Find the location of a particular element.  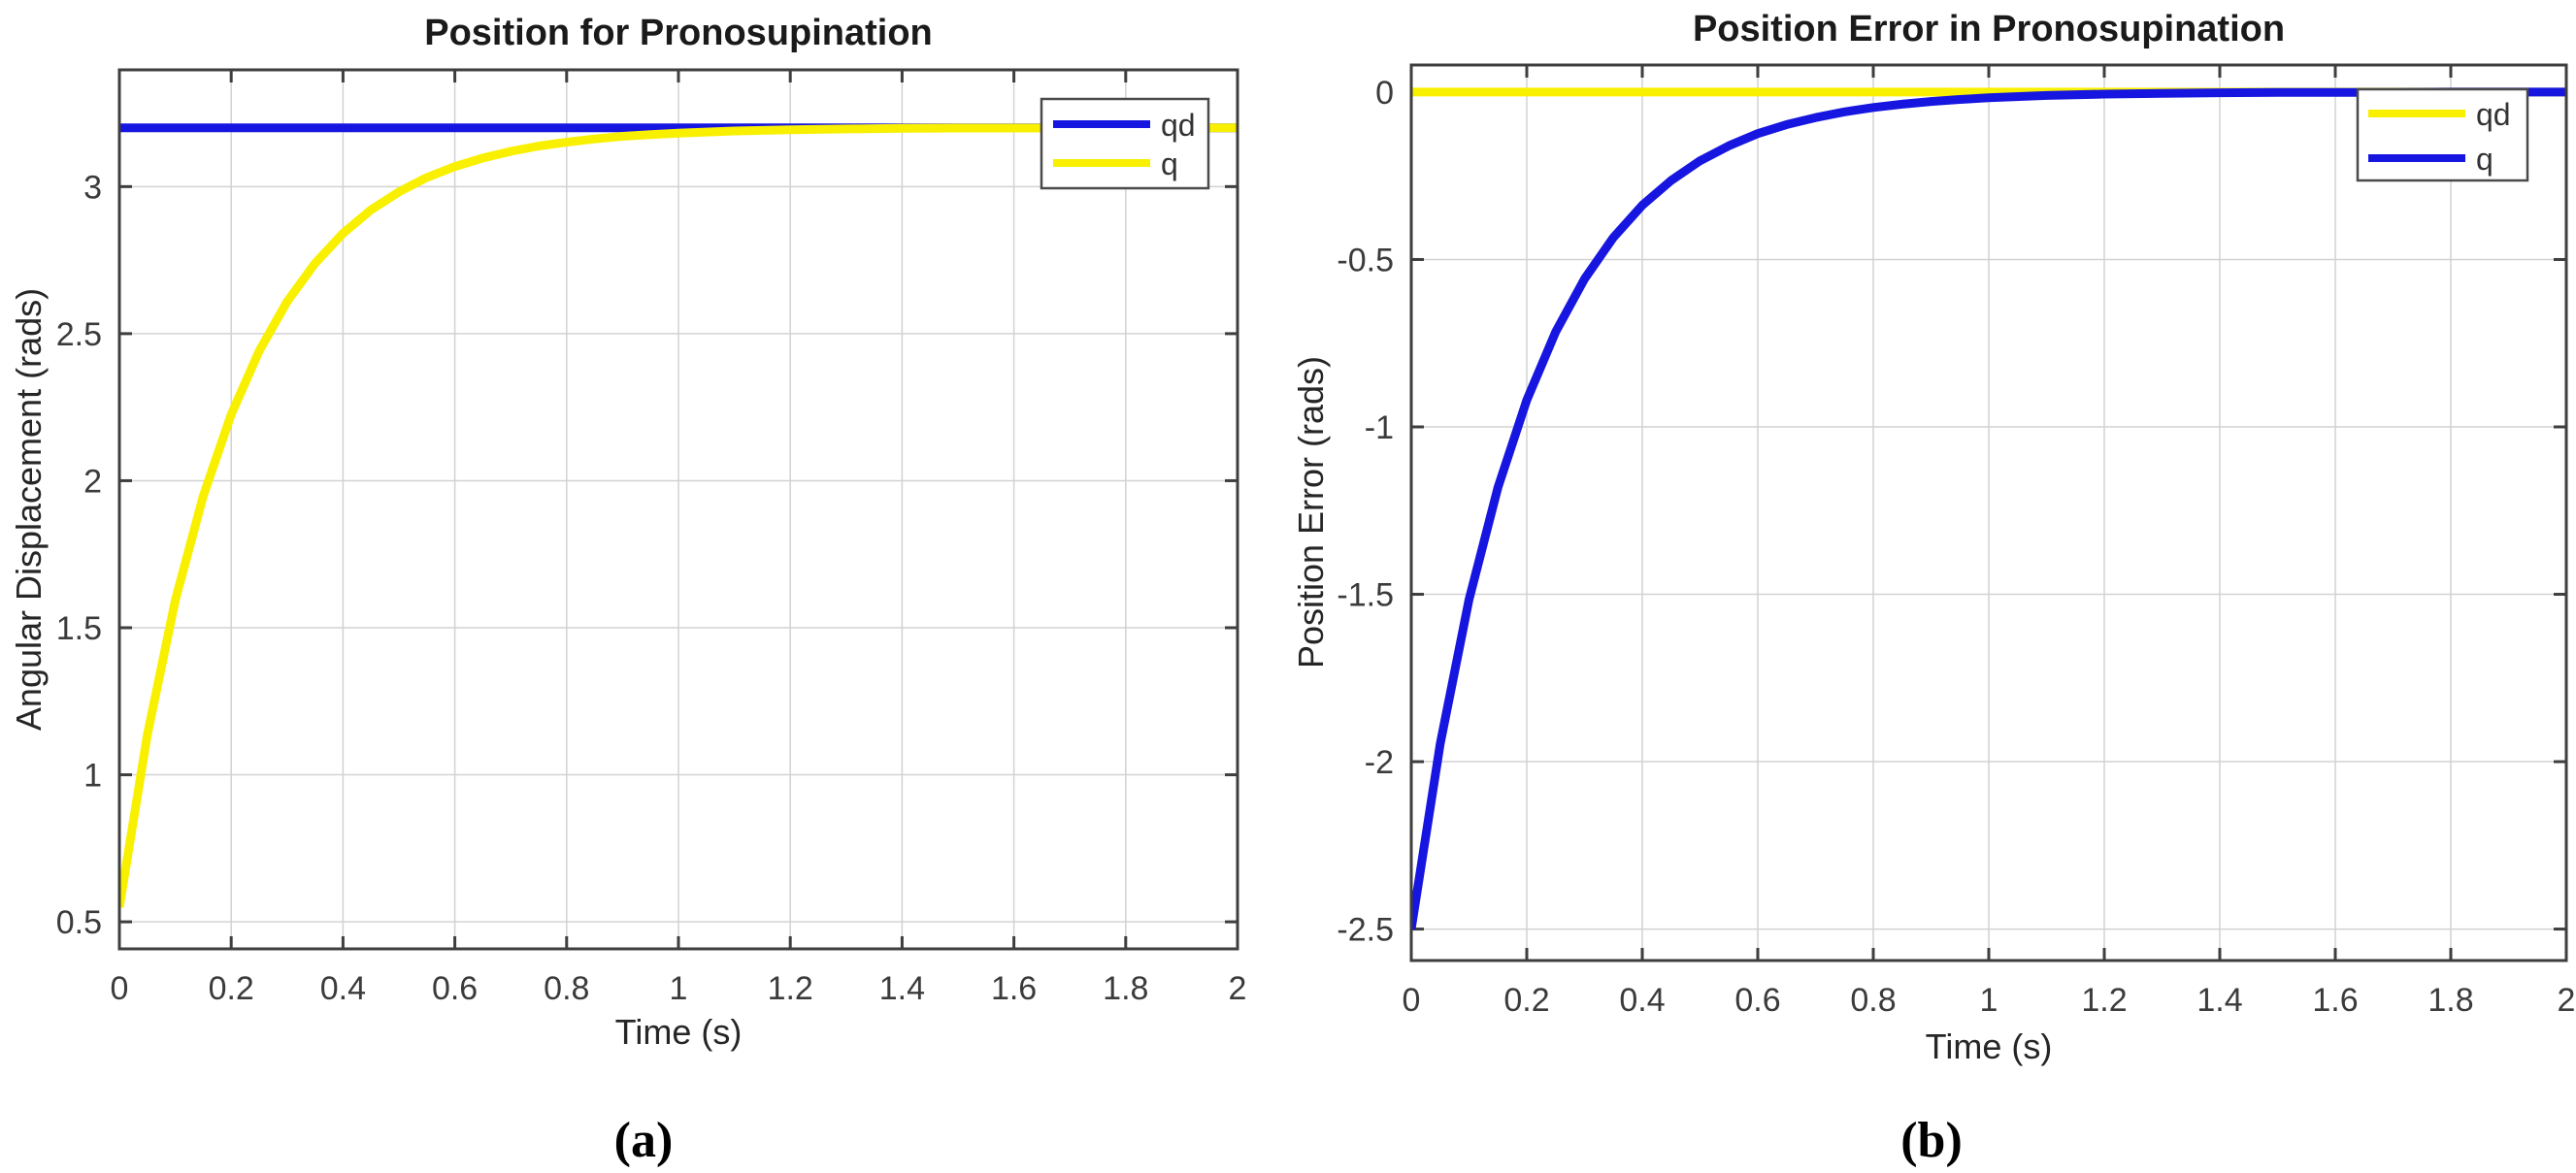

caption-b: (b) is located at coordinates (1931, 1141).